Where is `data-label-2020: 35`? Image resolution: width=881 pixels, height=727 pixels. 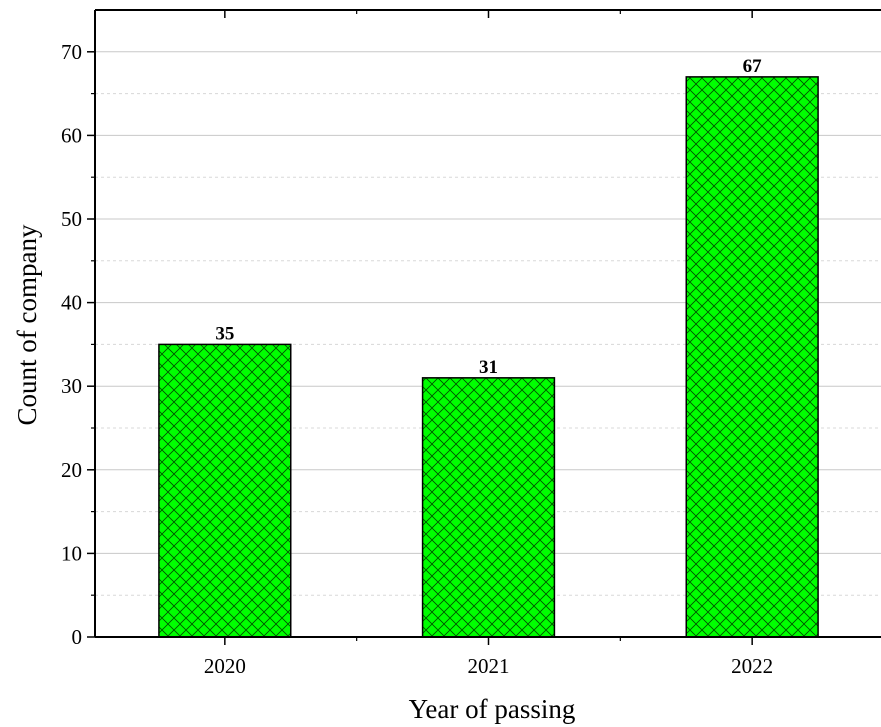
data-label-2020: 35 is located at coordinates (224, 333).